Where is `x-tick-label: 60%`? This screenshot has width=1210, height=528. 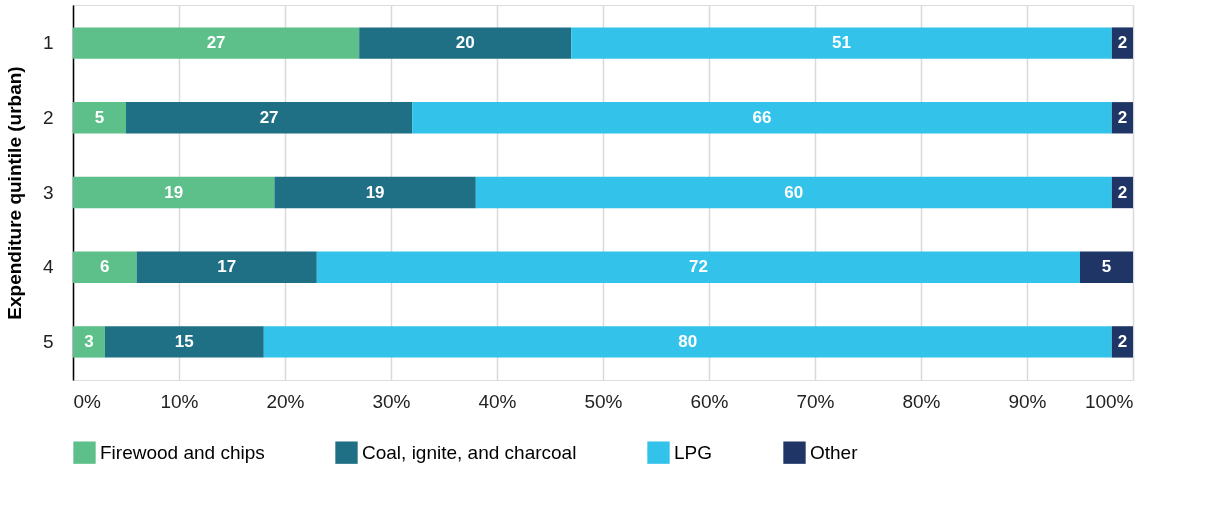 x-tick-label: 60% is located at coordinates (709, 401).